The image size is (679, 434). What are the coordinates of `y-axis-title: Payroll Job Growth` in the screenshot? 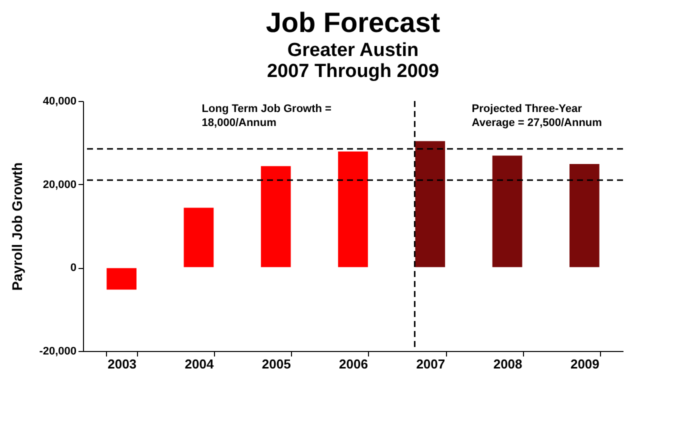 It's located at (17, 226).